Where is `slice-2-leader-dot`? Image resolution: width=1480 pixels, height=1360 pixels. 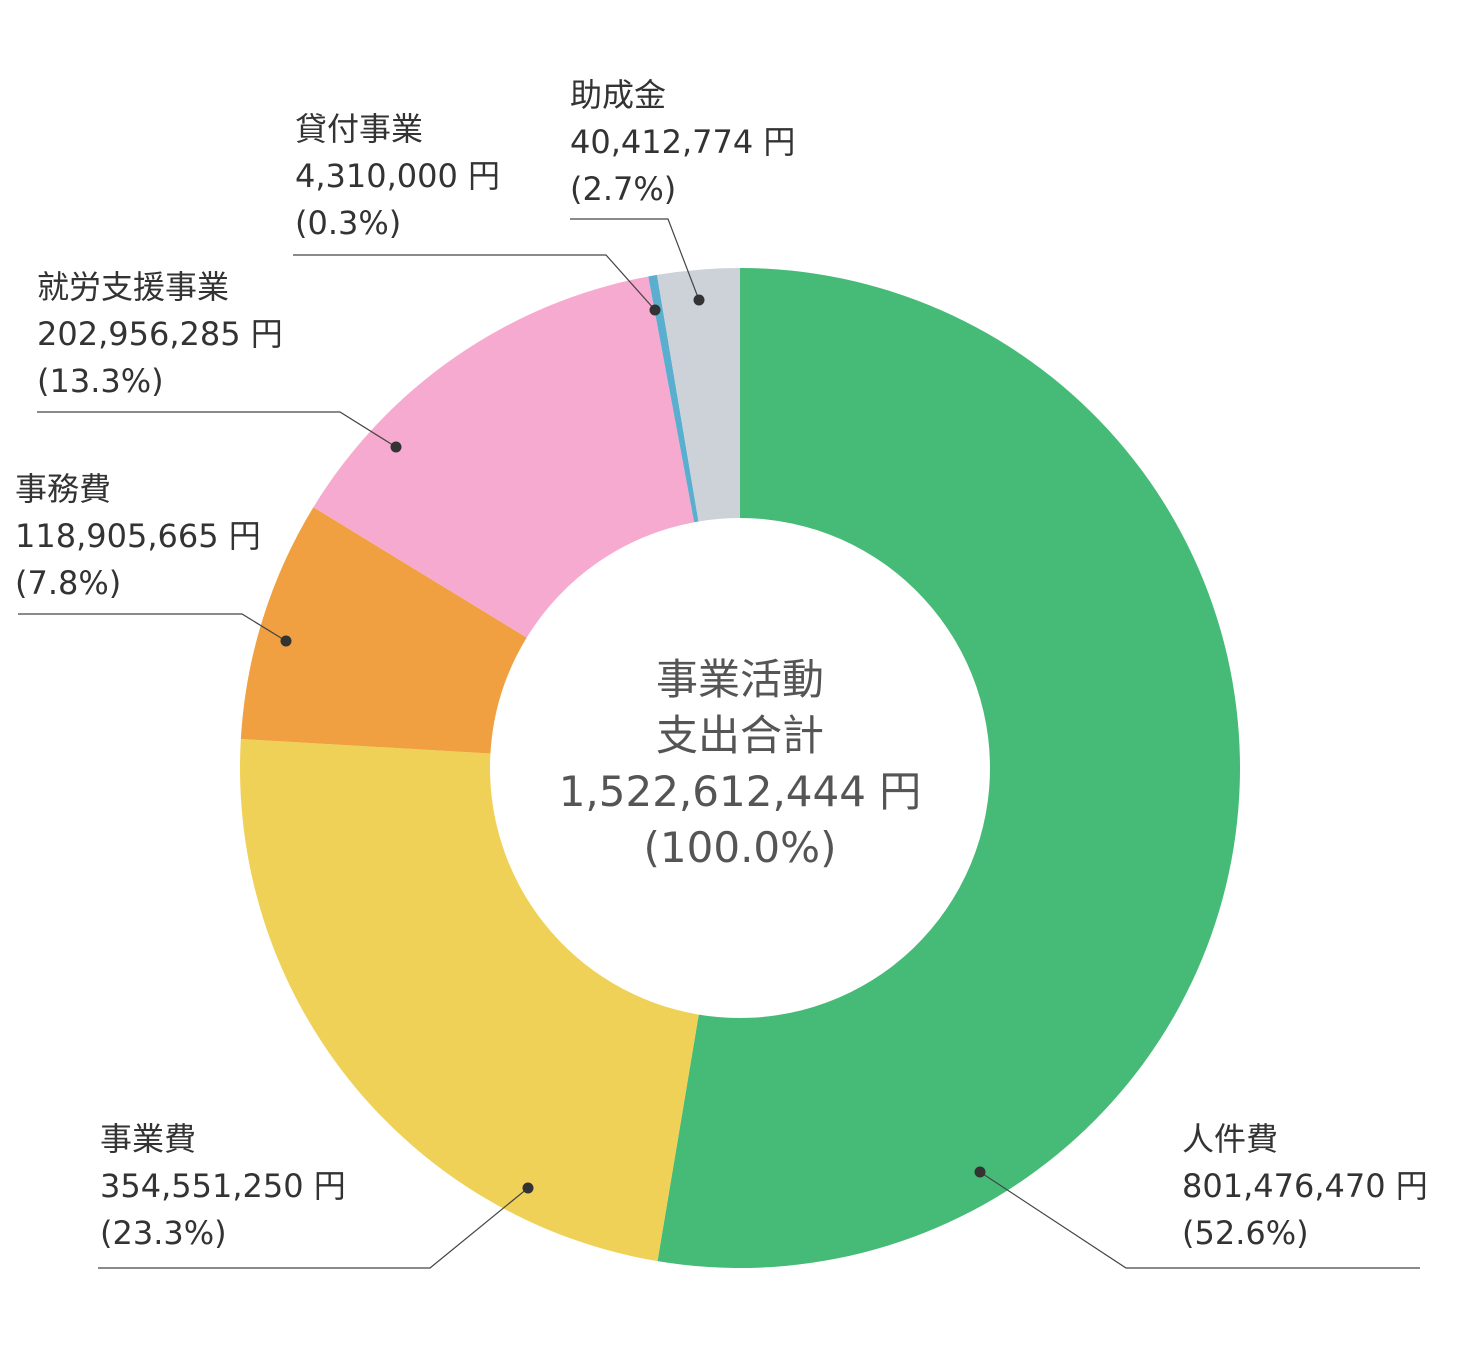 slice-2-leader-dot is located at coordinates (286, 641).